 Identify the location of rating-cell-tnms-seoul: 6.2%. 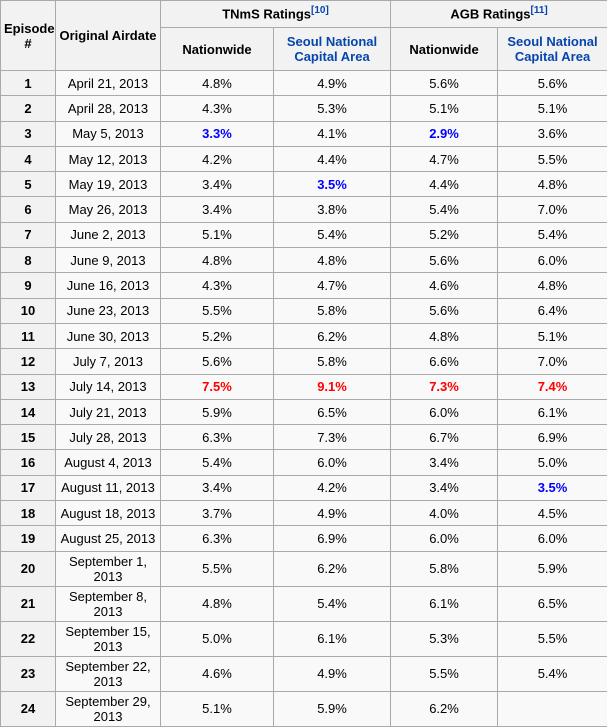
(332, 568).